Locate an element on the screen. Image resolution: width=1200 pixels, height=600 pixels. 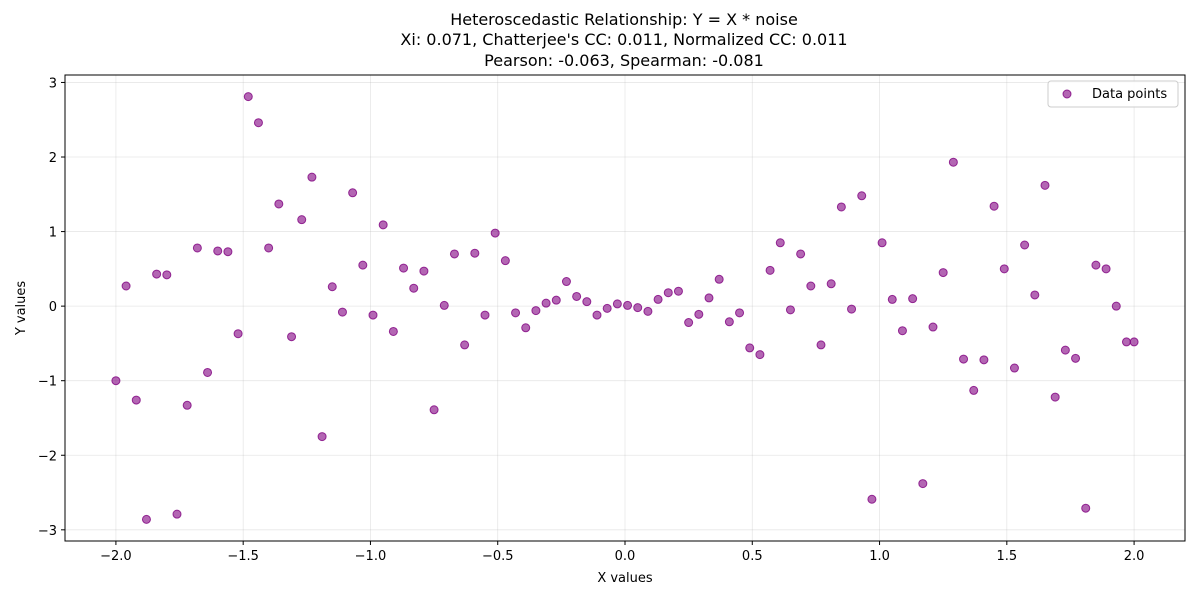
x-tick-label: 1.0 is located at coordinates (879, 556).